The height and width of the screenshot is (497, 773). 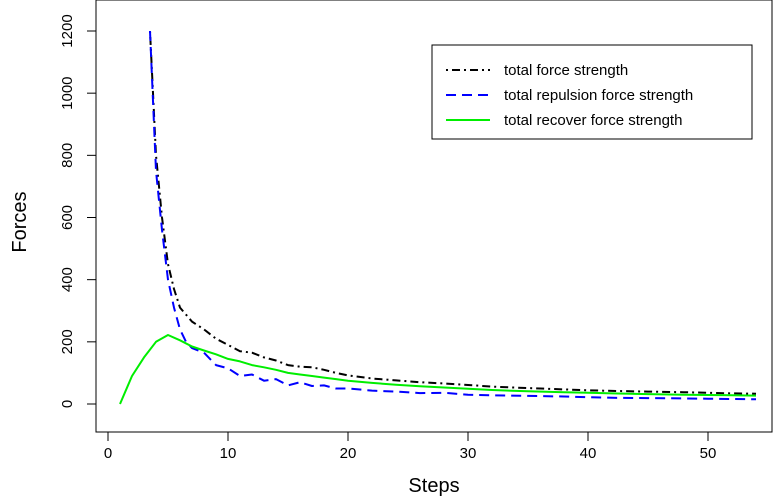 I want to click on y-tick-label: 0, so click(x=67, y=404).